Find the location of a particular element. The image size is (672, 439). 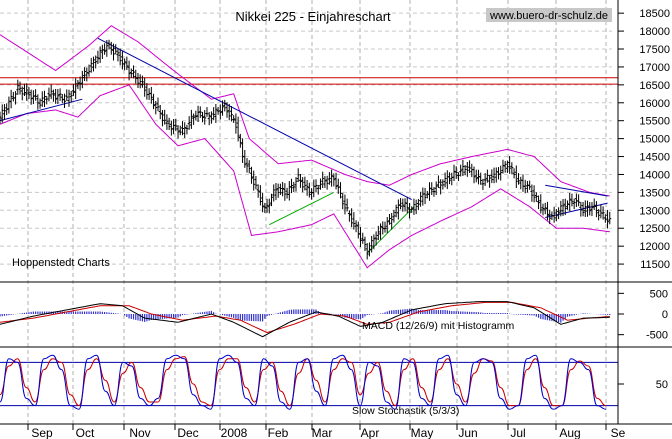

stoch-label: Slow Stochastik (5/3/3) is located at coordinates (405, 411).